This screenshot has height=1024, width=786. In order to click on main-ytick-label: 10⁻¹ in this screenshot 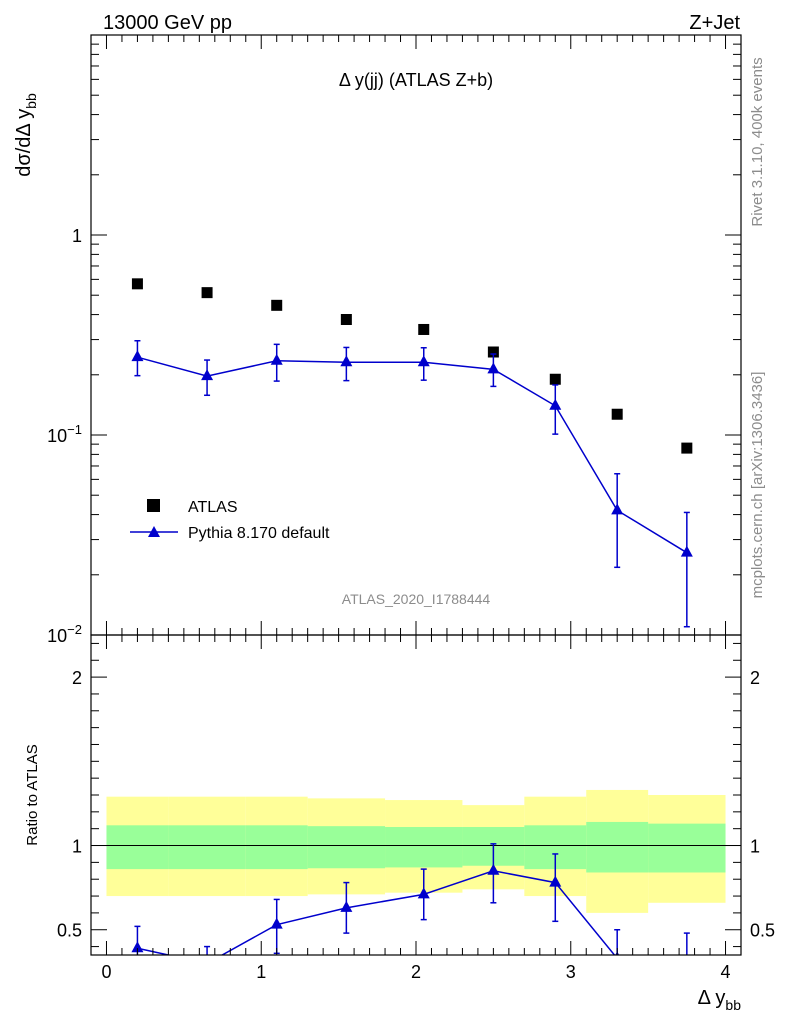, I will do `click(64, 434)`.